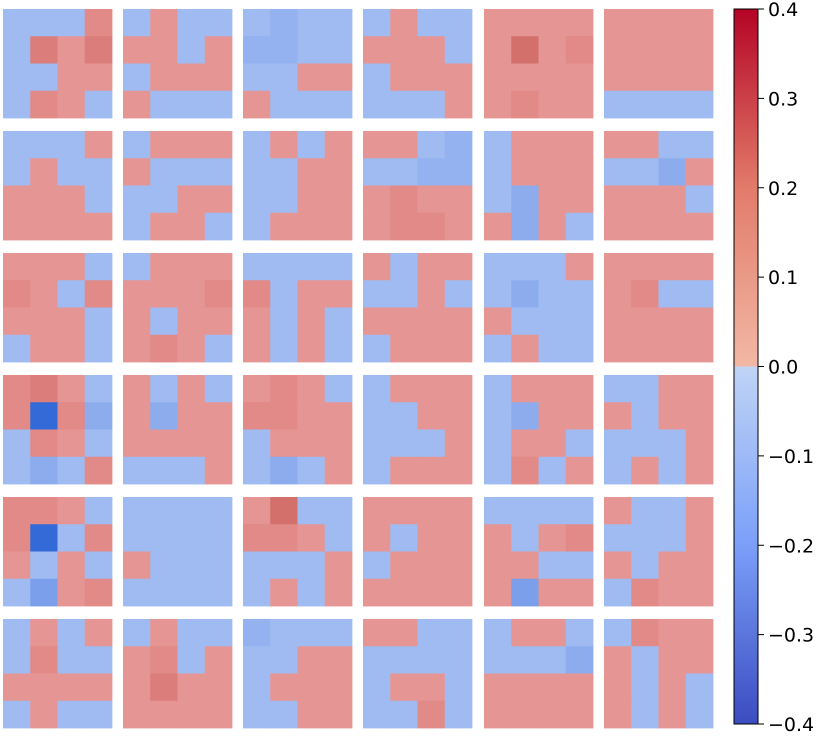  Describe the element at coordinates (539, 308) in the screenshot. I see `heatmap-panel-r3-c5` at that location.